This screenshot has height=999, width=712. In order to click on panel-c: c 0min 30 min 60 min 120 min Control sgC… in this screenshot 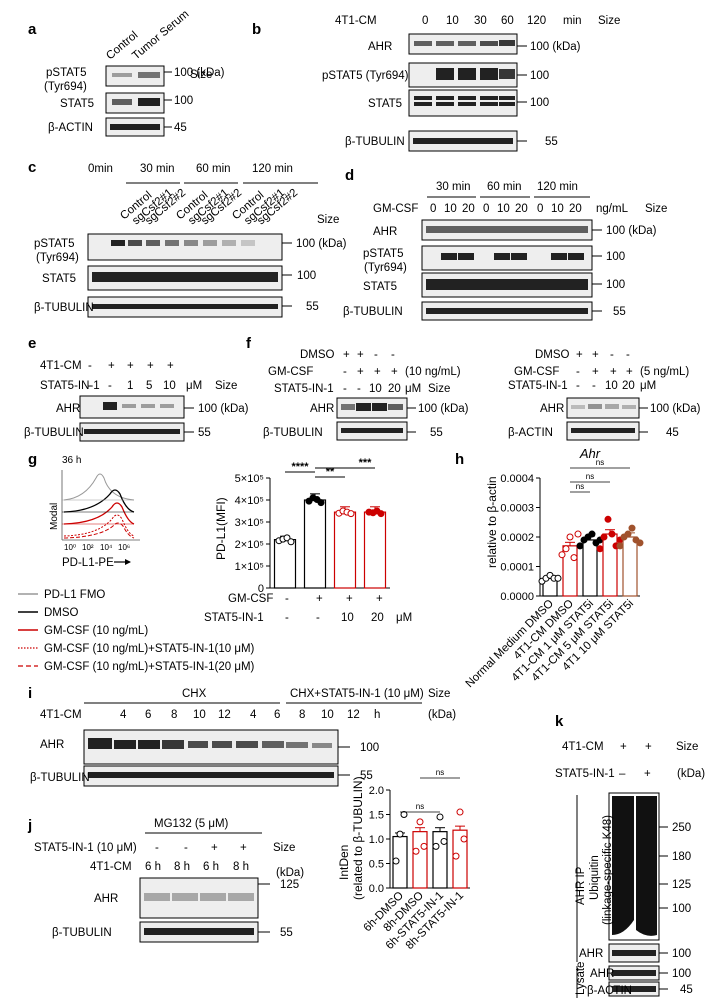, I will do `click(187, 238)`.